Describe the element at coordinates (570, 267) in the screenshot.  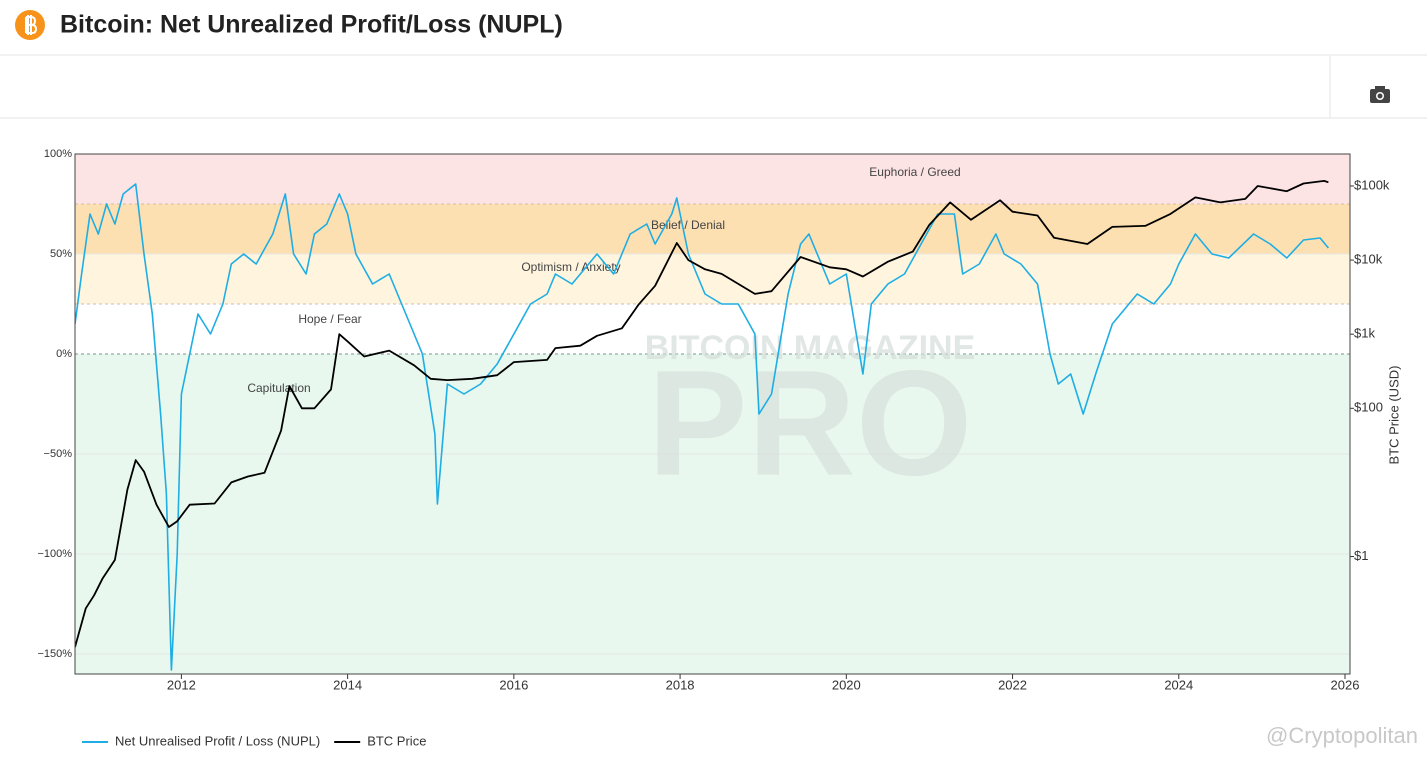
I see `zone-label: Optimism / Anxiety` at that location.